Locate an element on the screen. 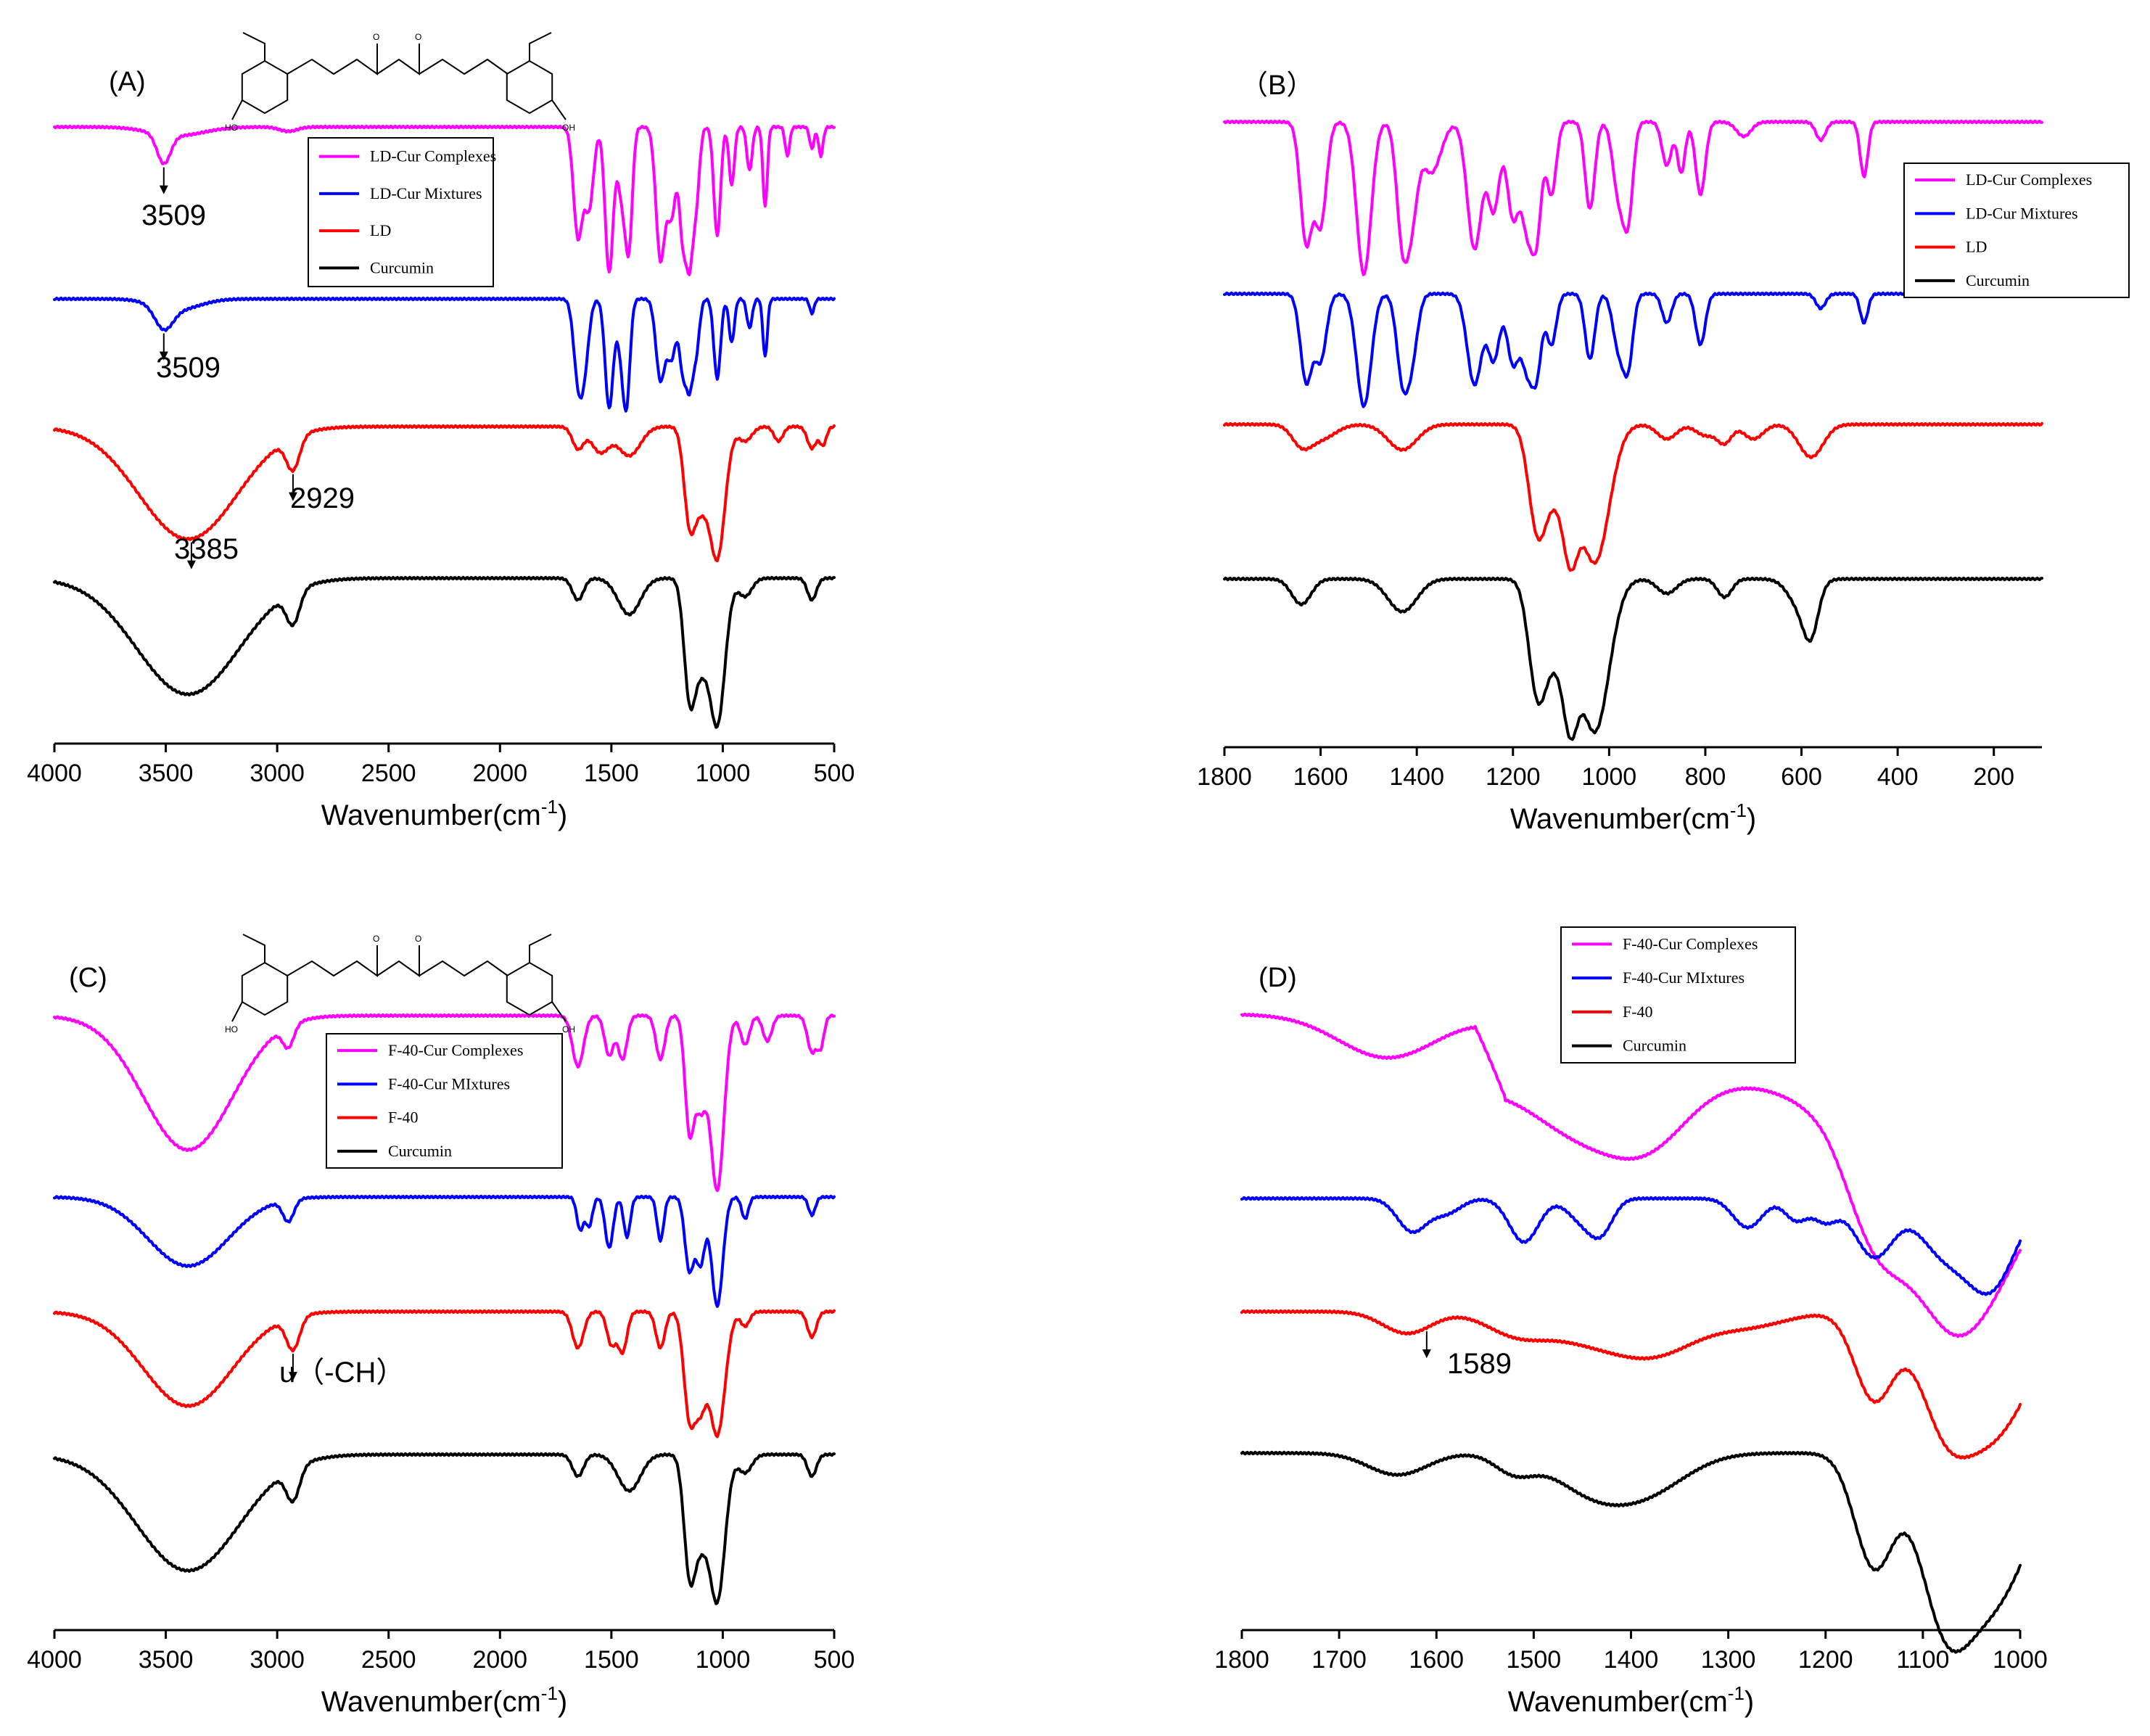  x-tick-label: 200 is located at coordinates (1993, 777).